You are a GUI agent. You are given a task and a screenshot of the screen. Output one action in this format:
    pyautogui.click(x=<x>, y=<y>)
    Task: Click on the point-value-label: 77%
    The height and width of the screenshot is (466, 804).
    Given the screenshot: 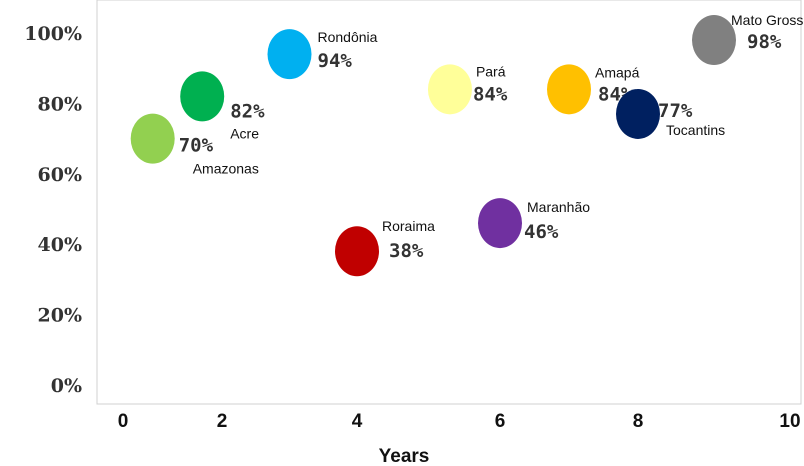 What is the action you would take?
    pyautogui.click(x=675, y=111)
    